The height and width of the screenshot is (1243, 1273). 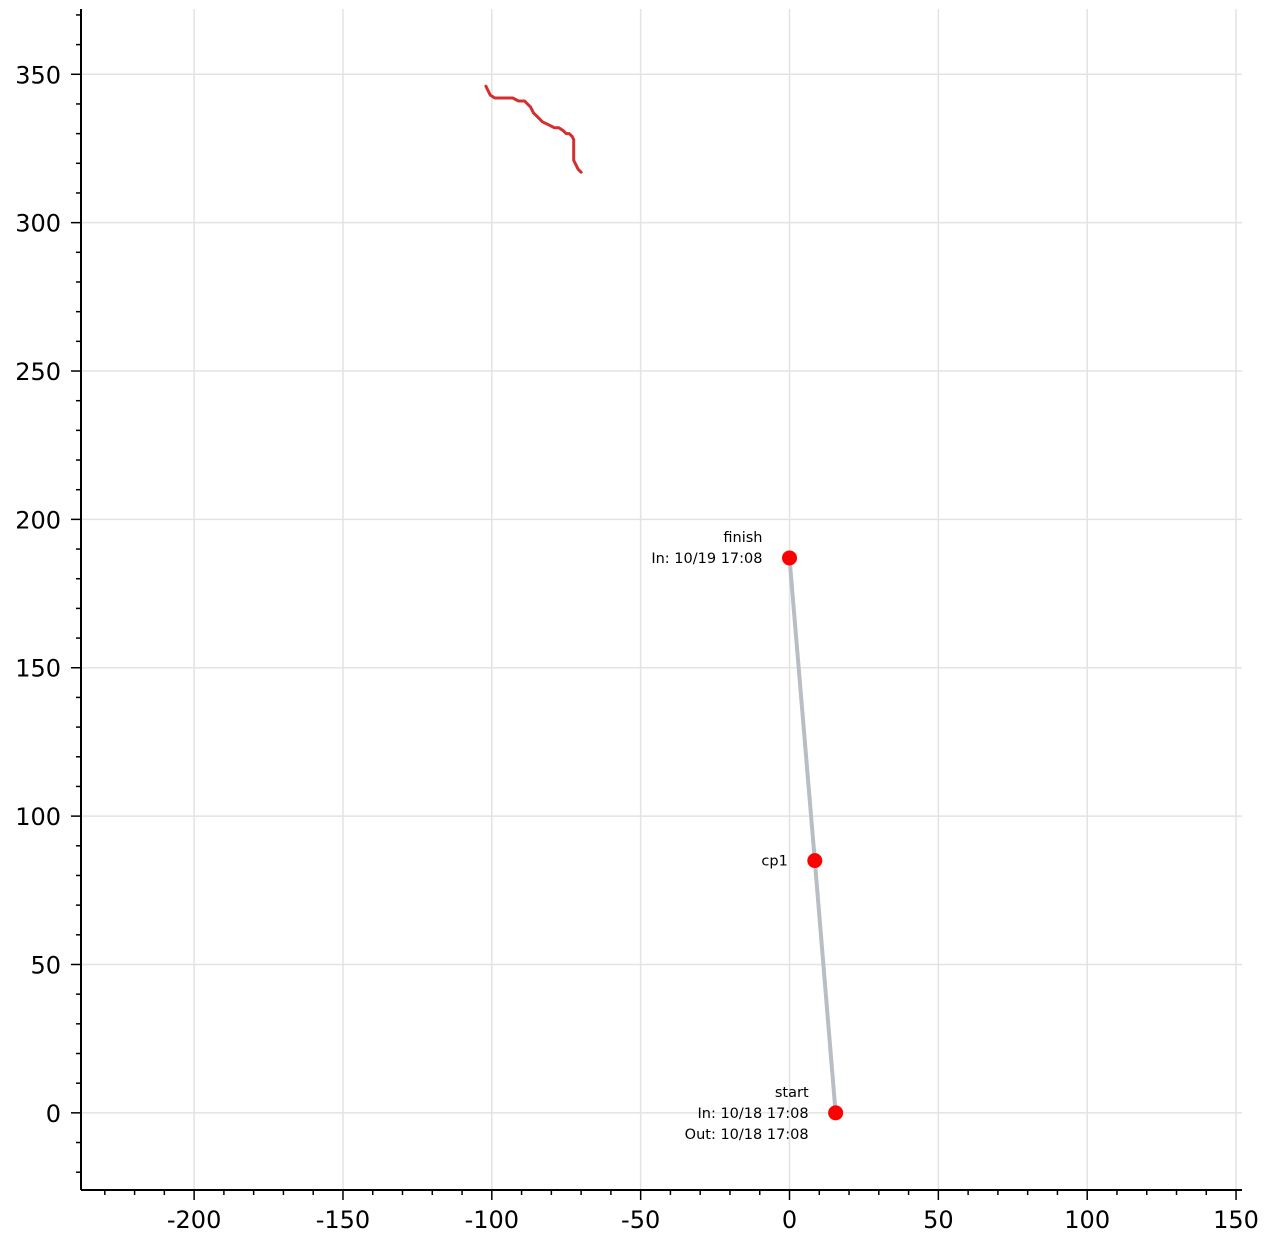 I want to click on y-tick-label: 0, so click(x=53, y=1114).